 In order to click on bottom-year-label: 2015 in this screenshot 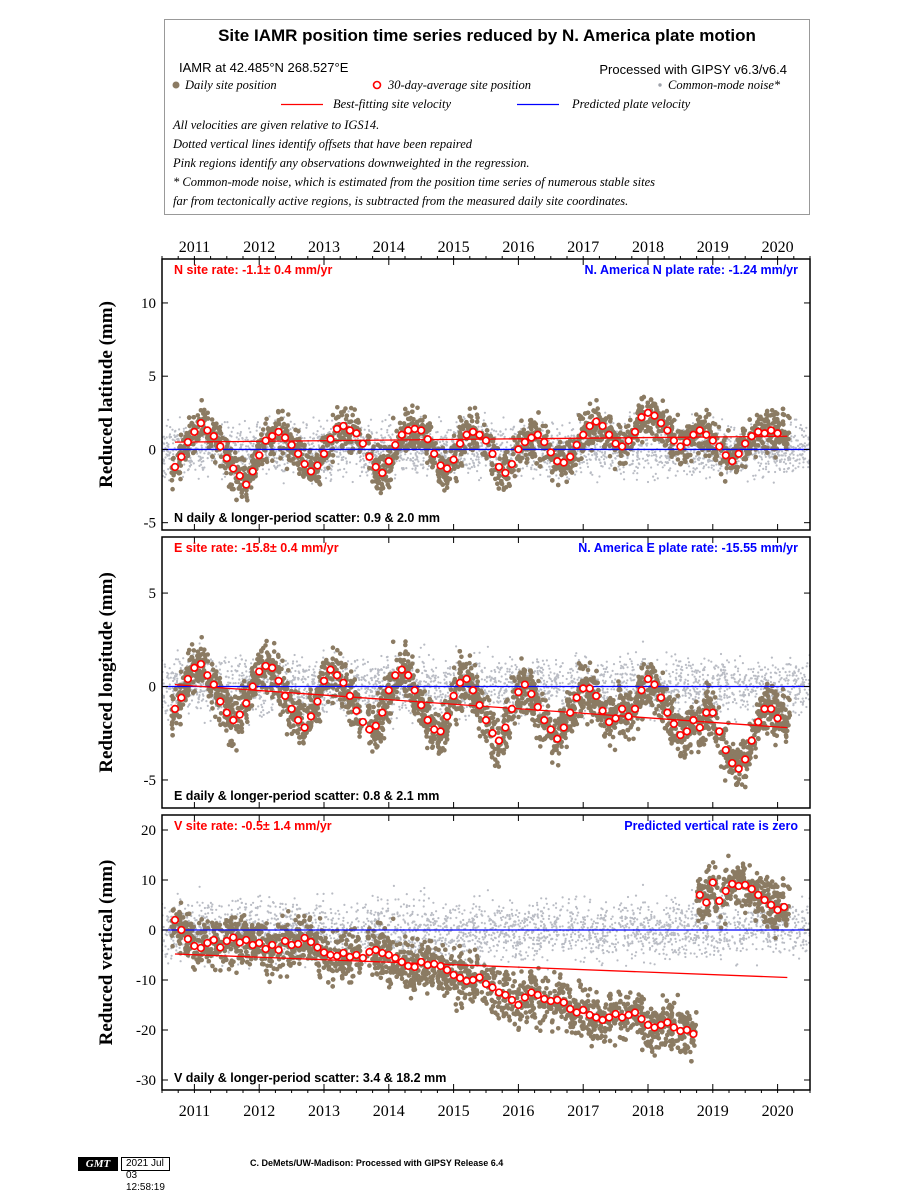, I will do `click(454, 1111)`.